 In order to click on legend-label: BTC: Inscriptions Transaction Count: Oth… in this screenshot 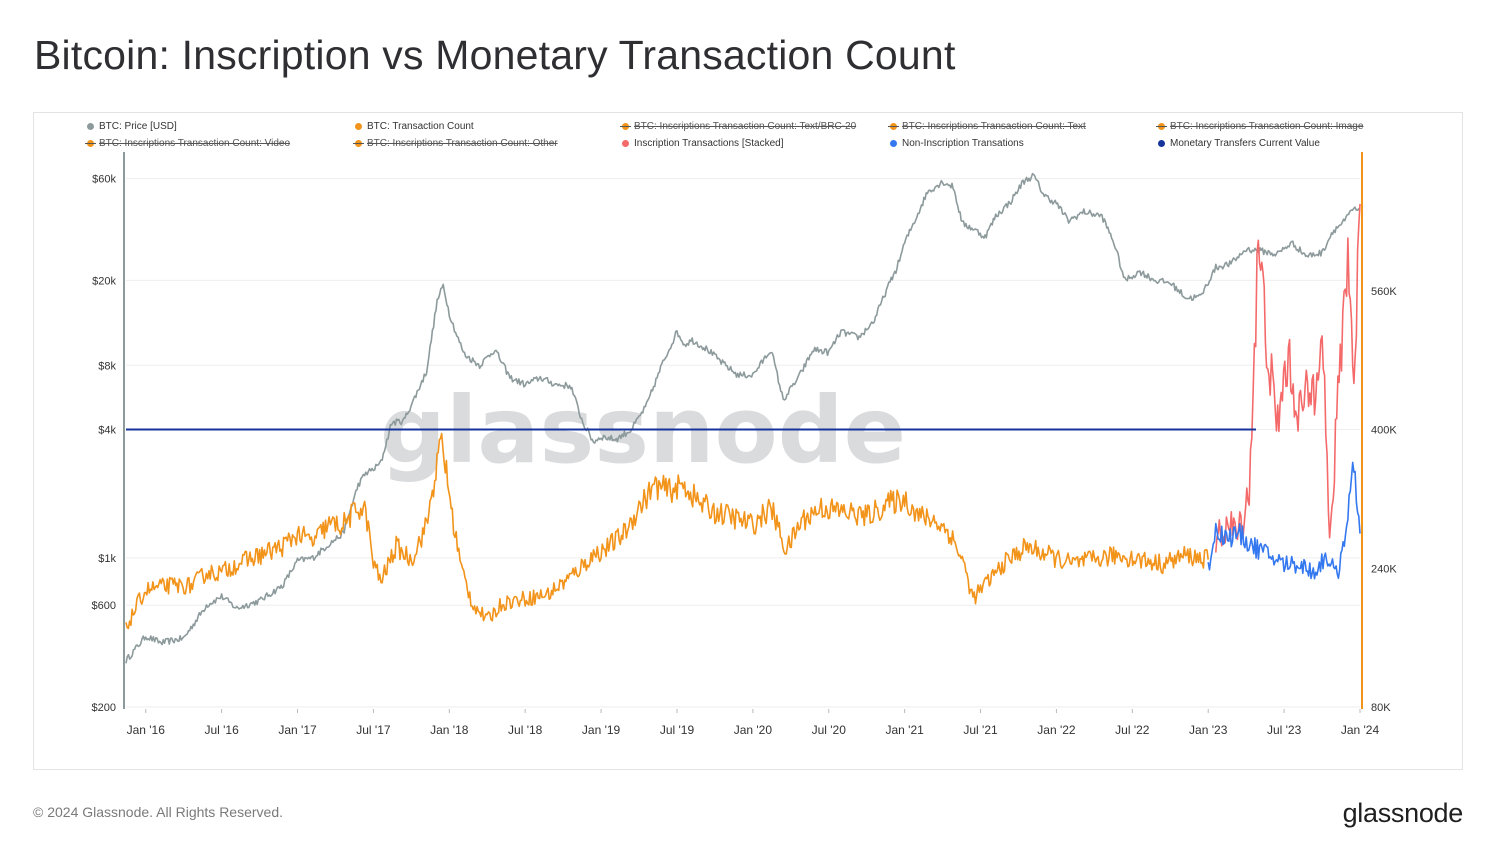, I will do `click(462, 143)`.